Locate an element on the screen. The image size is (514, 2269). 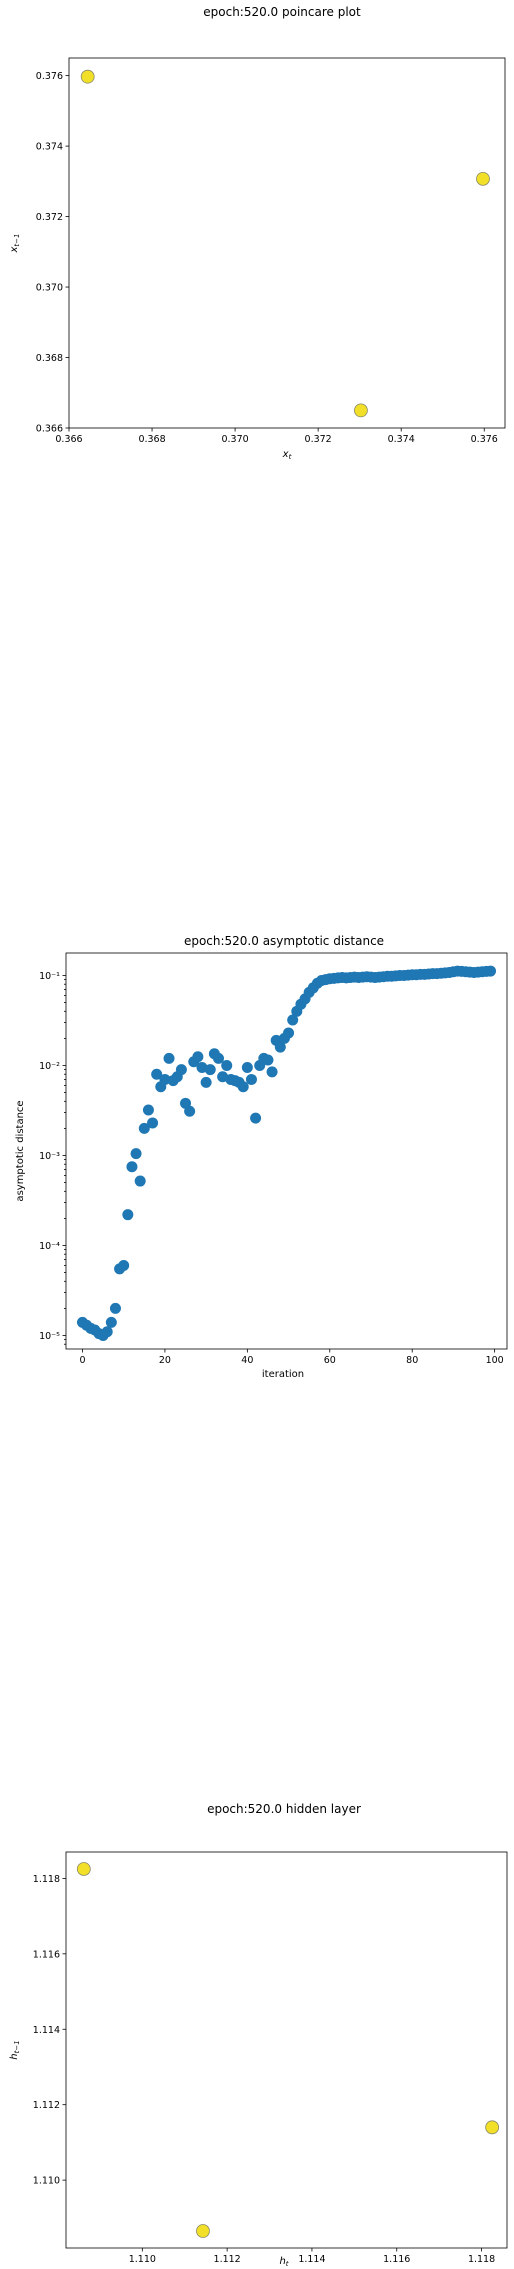
hidden-layer-x-label: ht is located at coordinates (283, 2262).